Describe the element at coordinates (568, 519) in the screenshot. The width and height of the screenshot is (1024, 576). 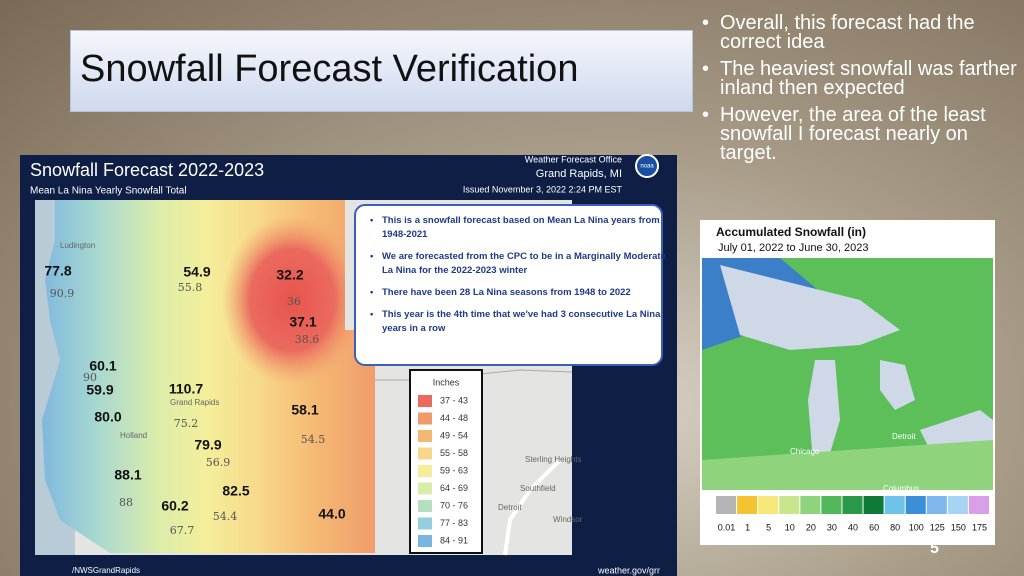
I see `place-label: Windsor` at that location.